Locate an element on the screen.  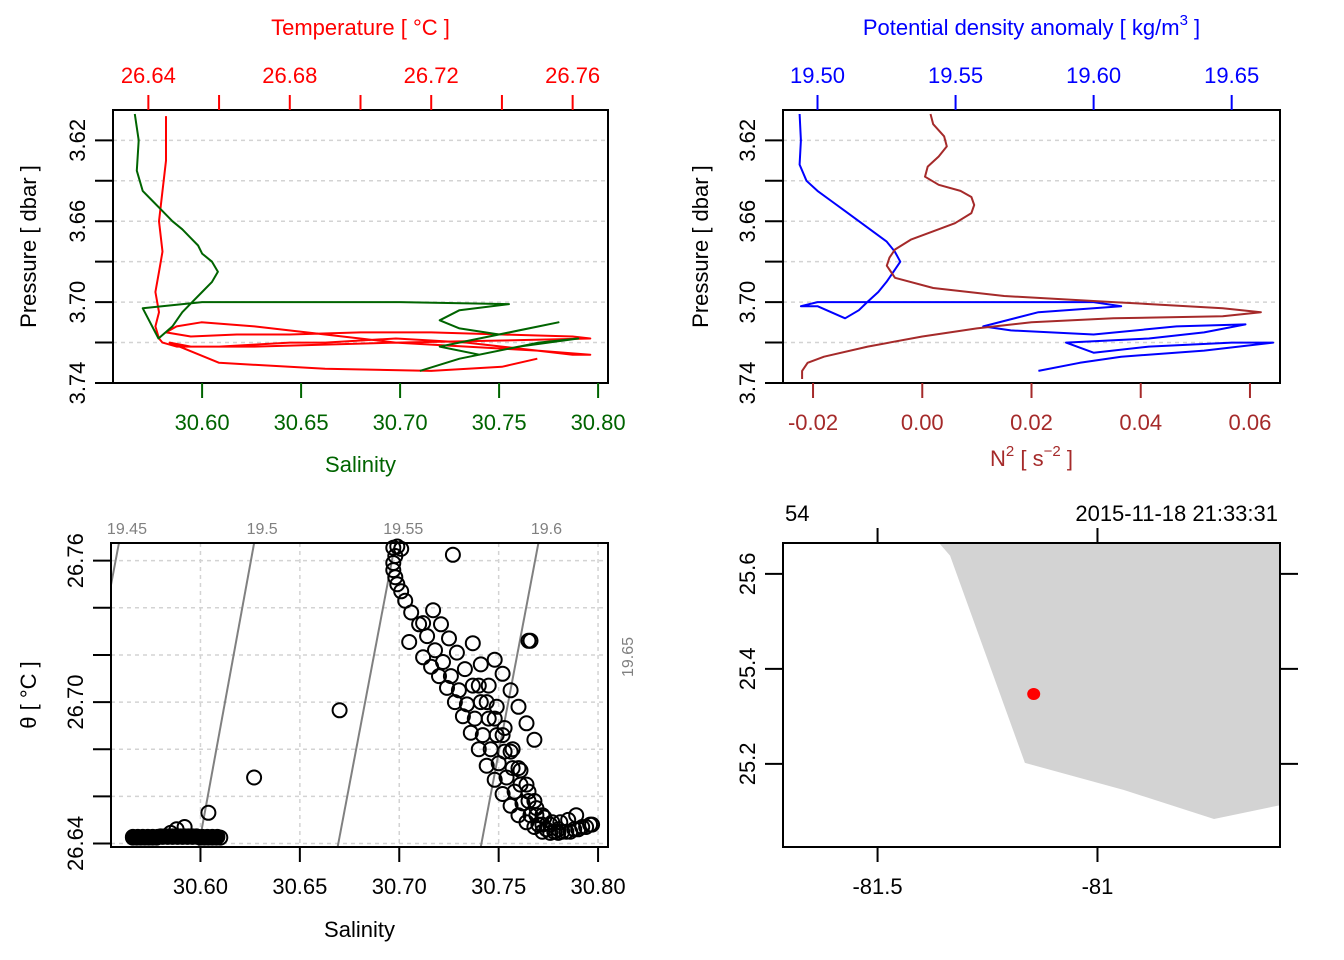
isopycnal-label: 19.5 is located at coordinates (262, 529).